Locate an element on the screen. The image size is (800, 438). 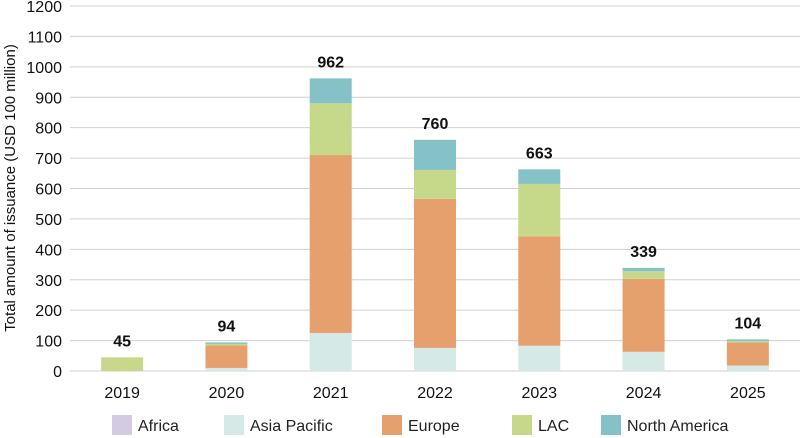
y-tick-label: 400 is located at coordinates (48, 250).